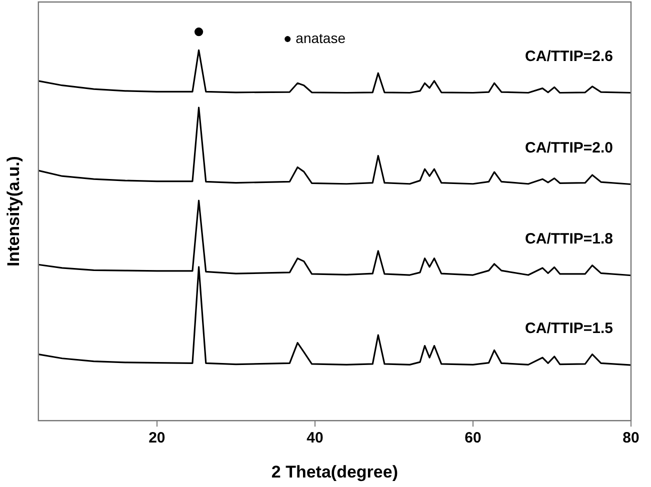  What do you see at coordinates (334, 472) in the screenshot?
I see `x-axis-title: 2 Theta(degree)` at bounding box center [334, 472].